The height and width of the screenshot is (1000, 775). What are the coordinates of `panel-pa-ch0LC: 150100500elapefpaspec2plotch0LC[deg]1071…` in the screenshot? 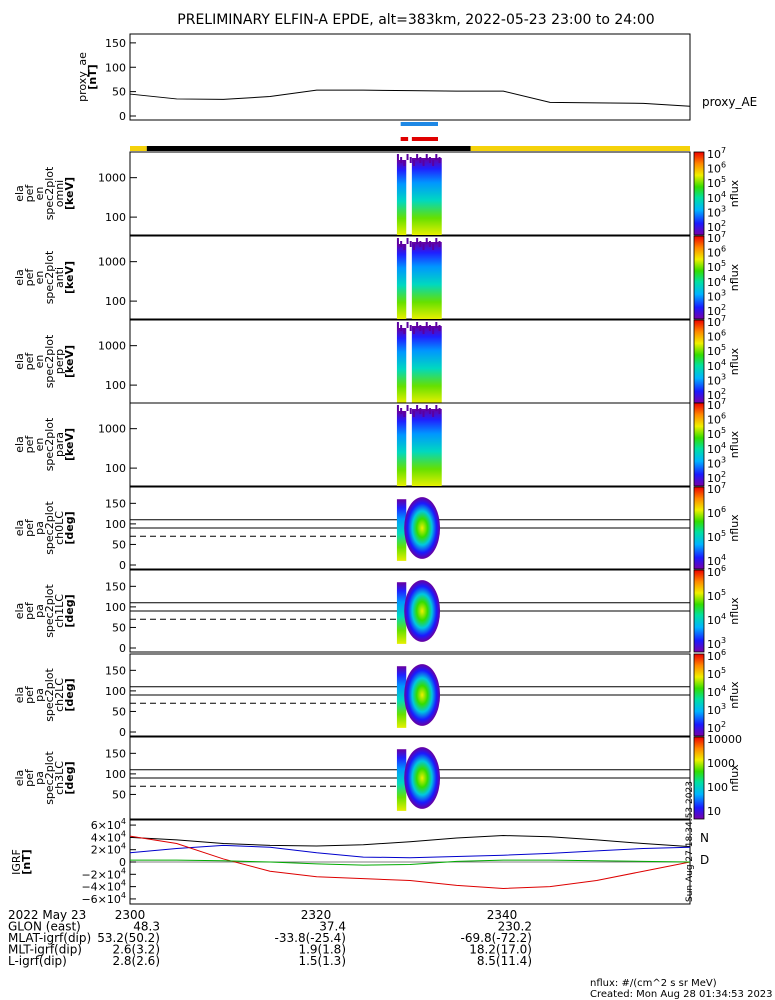 It's located at (377, 526).